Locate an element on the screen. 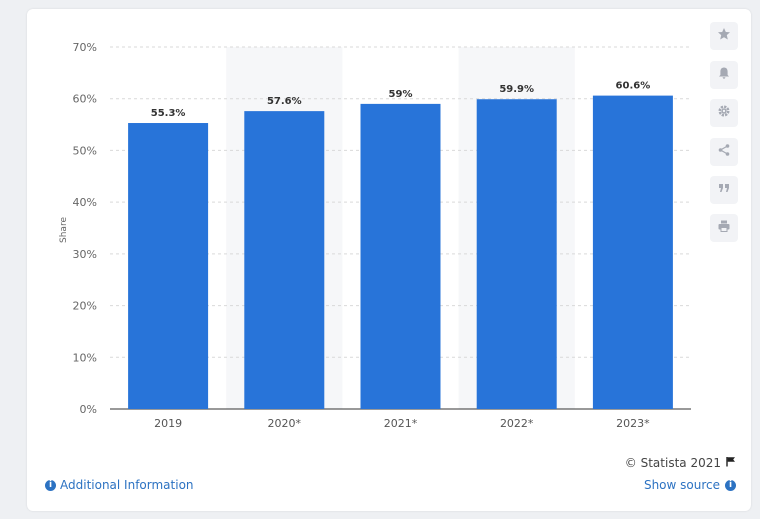  print-icon is located at coordinates (724, 228).